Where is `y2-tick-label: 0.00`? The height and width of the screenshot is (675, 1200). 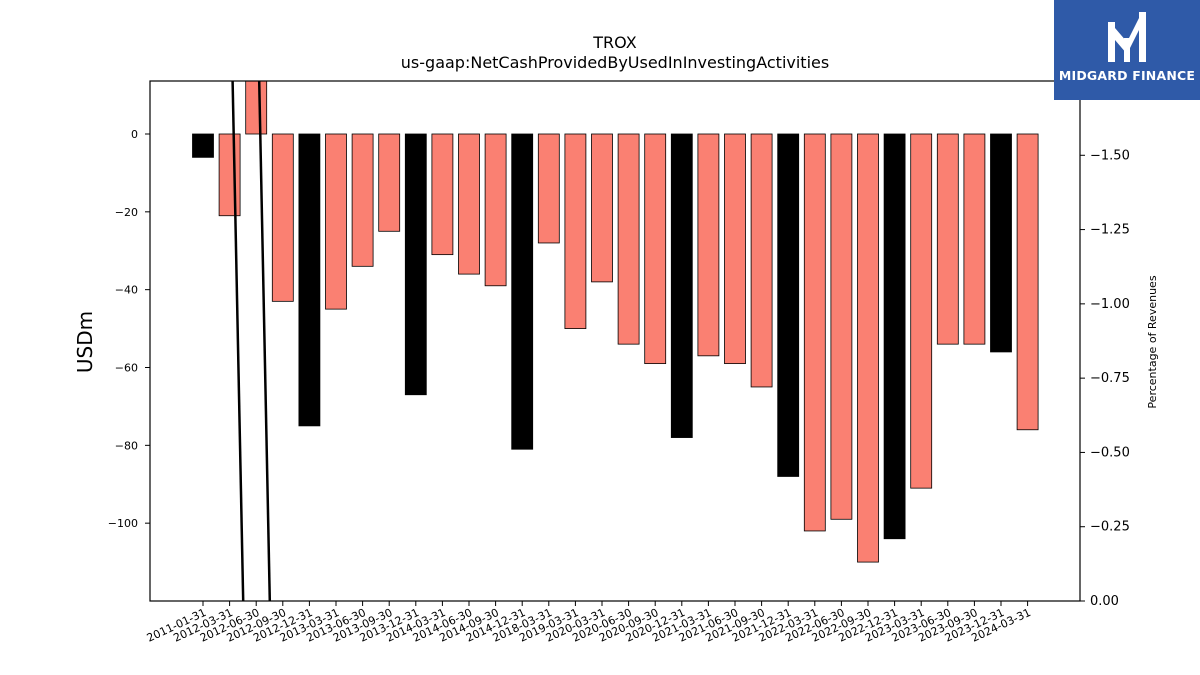 y2-tick-label: 0.00 is located at coordinates (1104, 601).